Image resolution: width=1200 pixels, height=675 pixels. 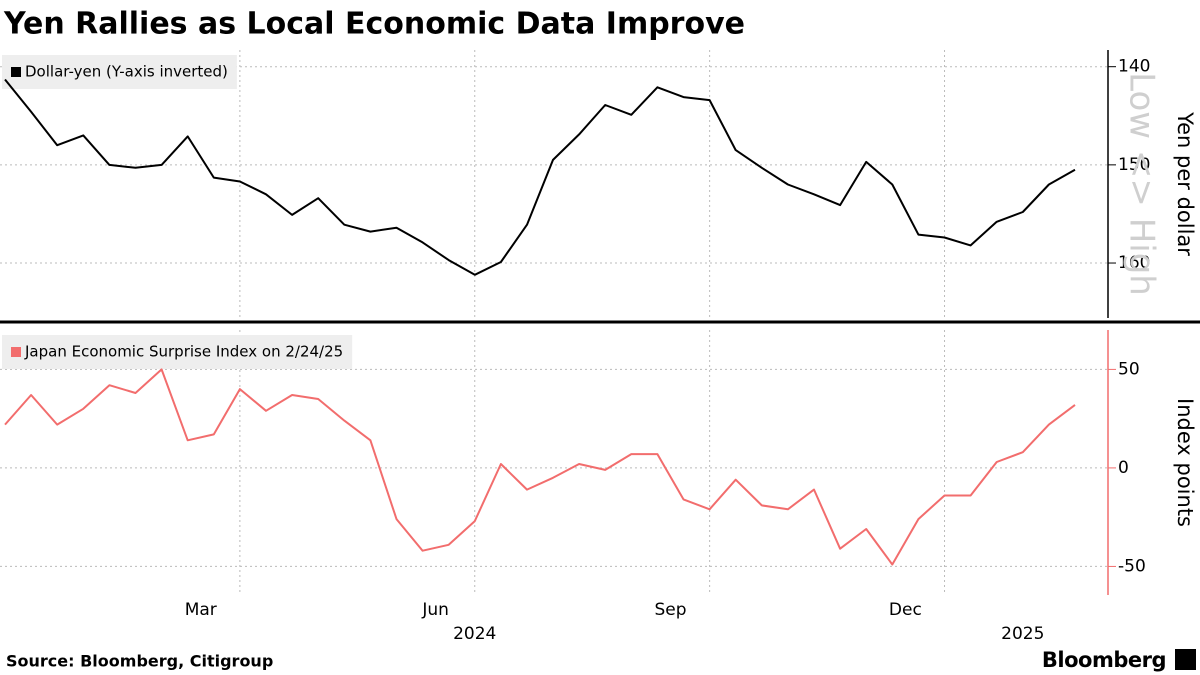 I want to click on y-tick-label: 140, so click(x=1134, y=67).